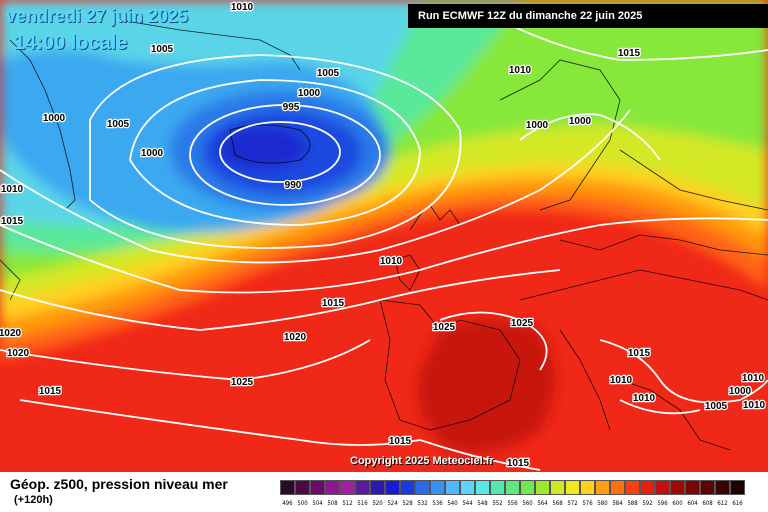 This screenshot has height=512, width=768. Describe the element at coordinates (572, 503) in the screenshot. I see `legend-label: 572` at that location.